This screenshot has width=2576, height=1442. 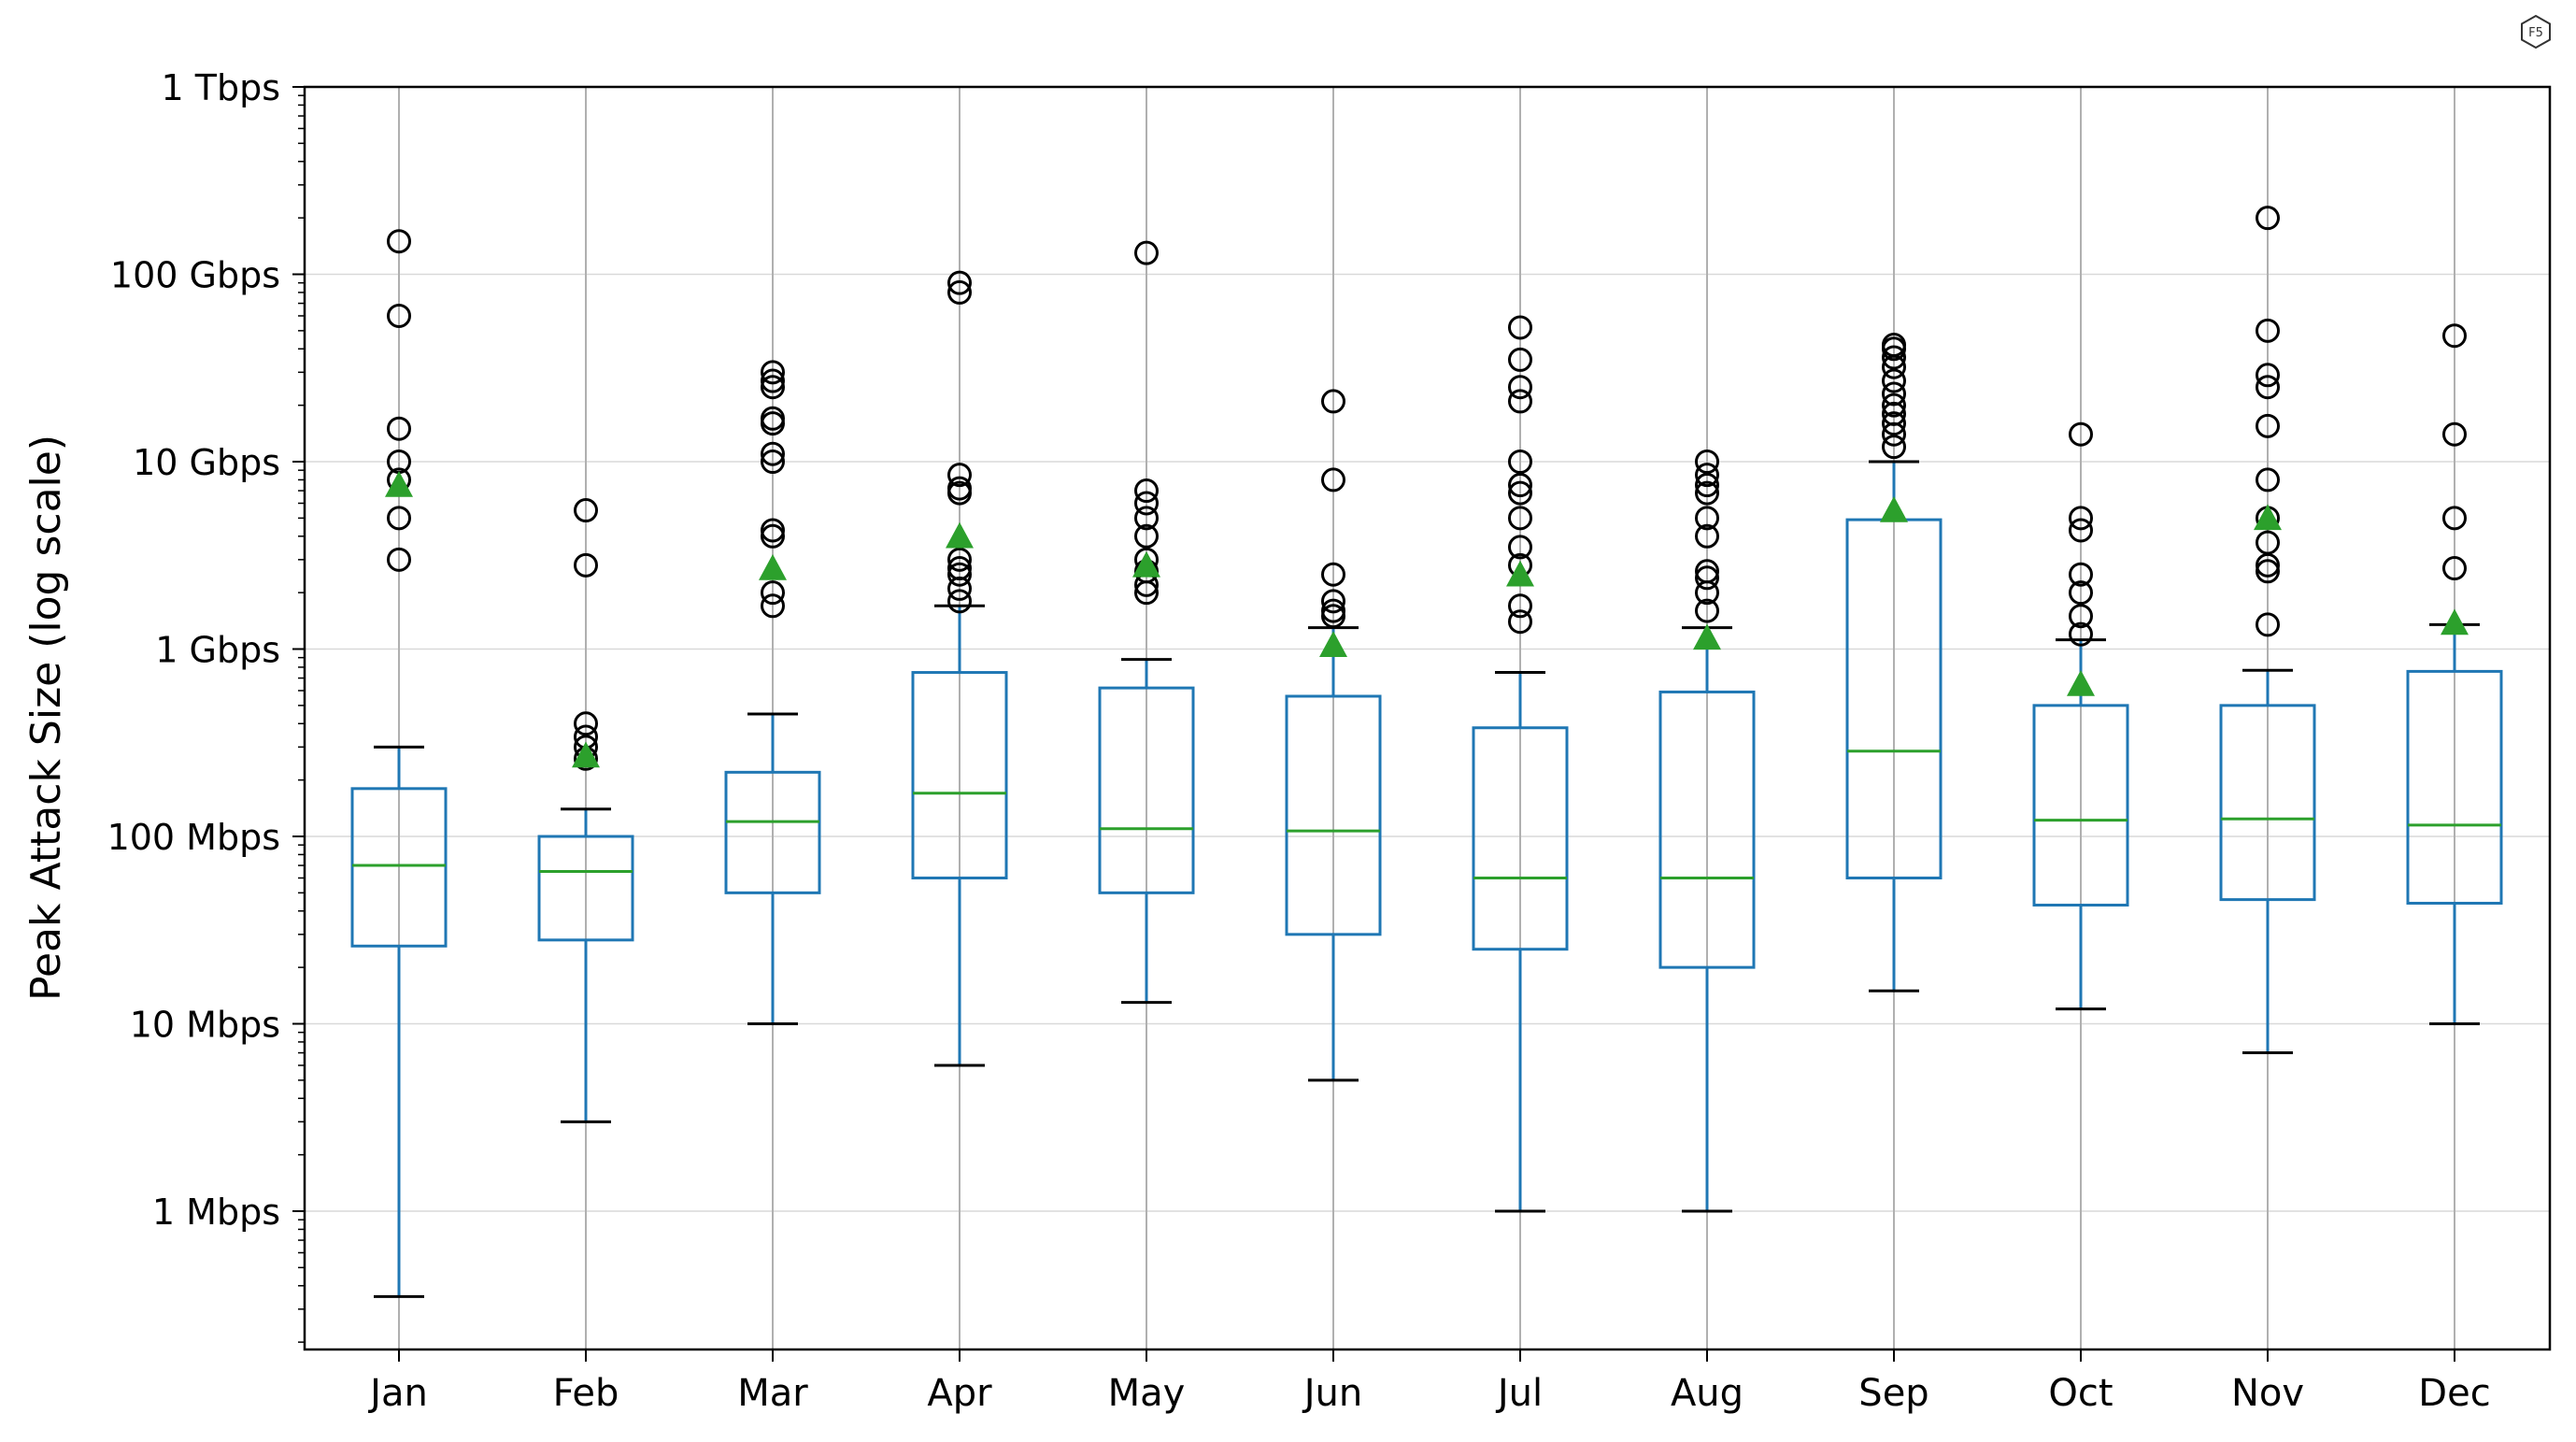 What do you see at coordinates (221, 87) in the screenshot?
I see `y-tick-label: 1 Tbps` at bounding box center [221, 87].